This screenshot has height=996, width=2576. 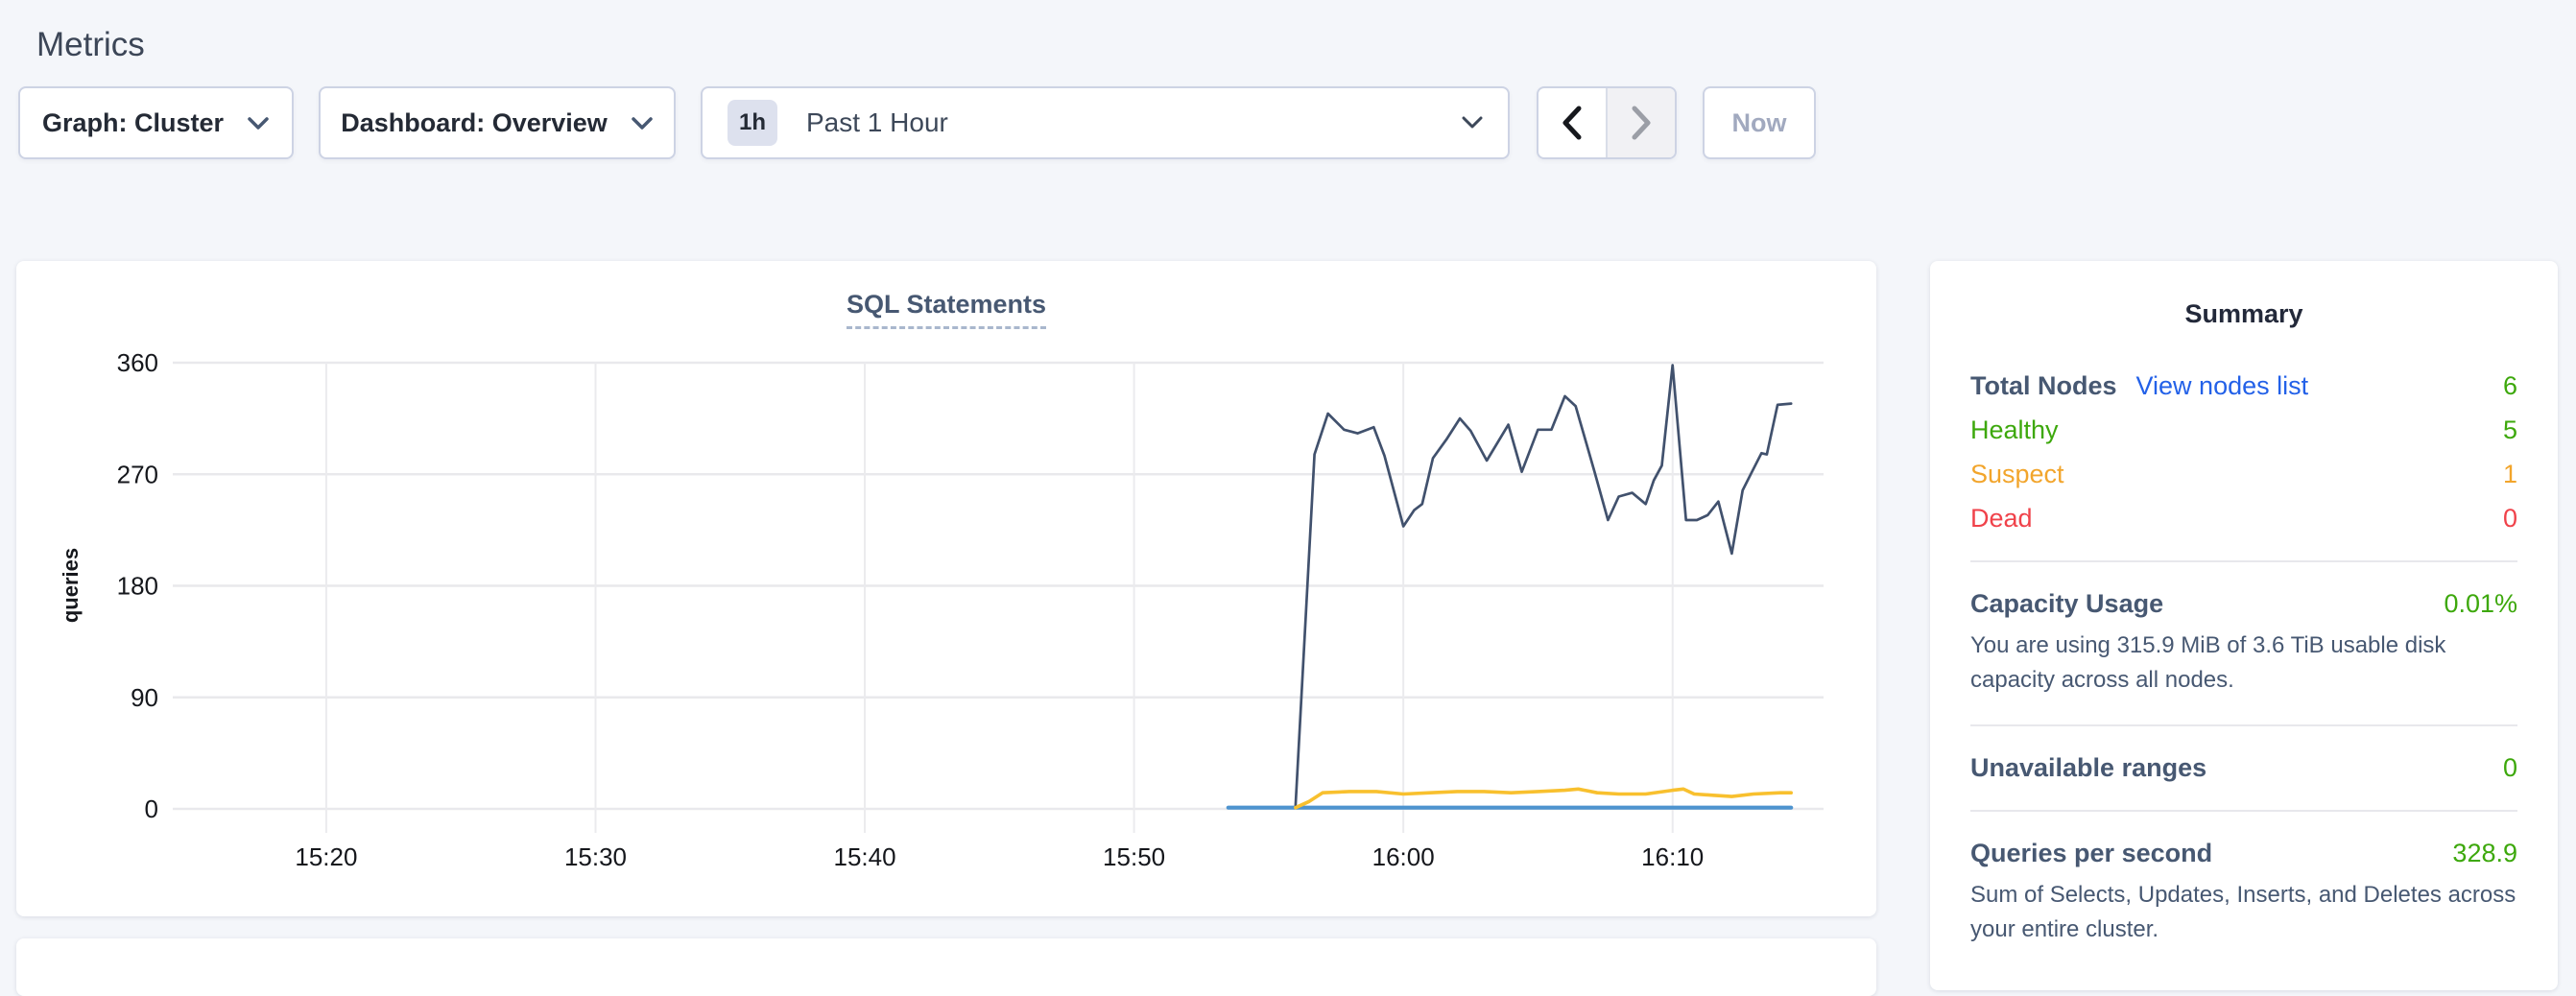 What do you see at coordinates (2509, 518) in the screenshot?
I see `dead-value: 0` at bounding box center [2509, 518].